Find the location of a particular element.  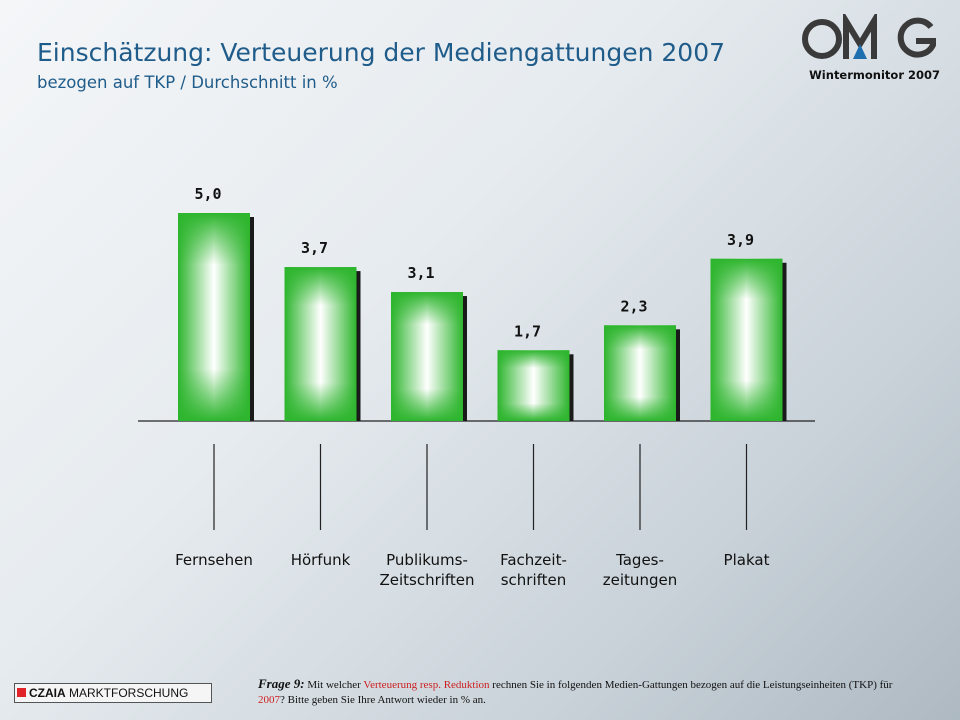

category-label-line: Fachzeit- is located at coordinates (533, 560).